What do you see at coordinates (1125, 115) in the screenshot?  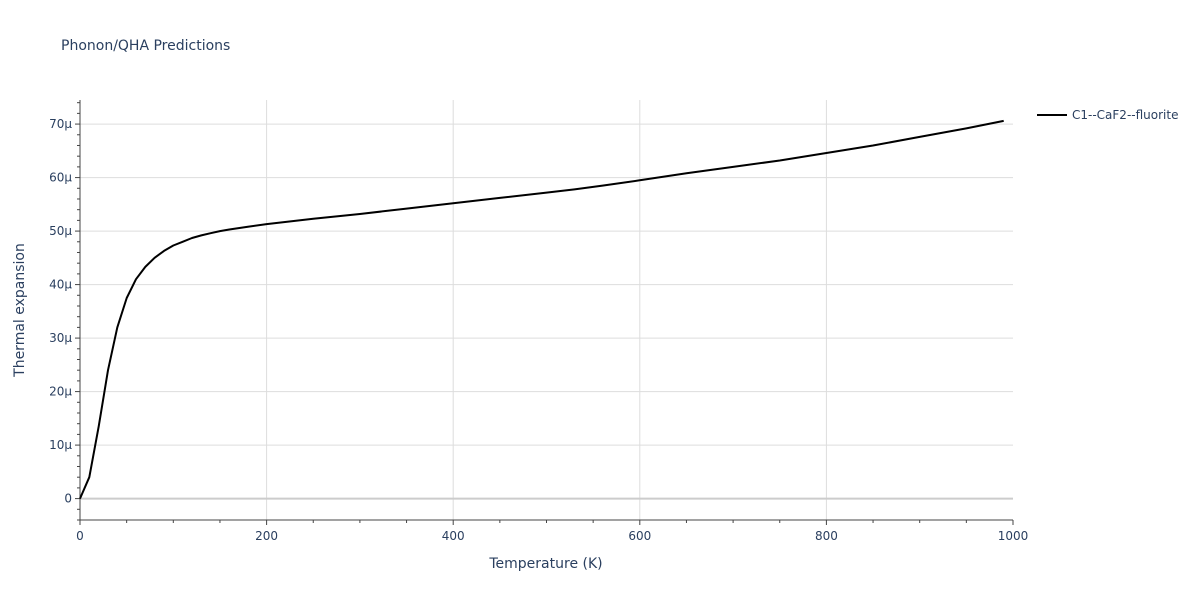 I see `legend-label: C1--CaF2--fluorite` at bounding box center [1125, 115].